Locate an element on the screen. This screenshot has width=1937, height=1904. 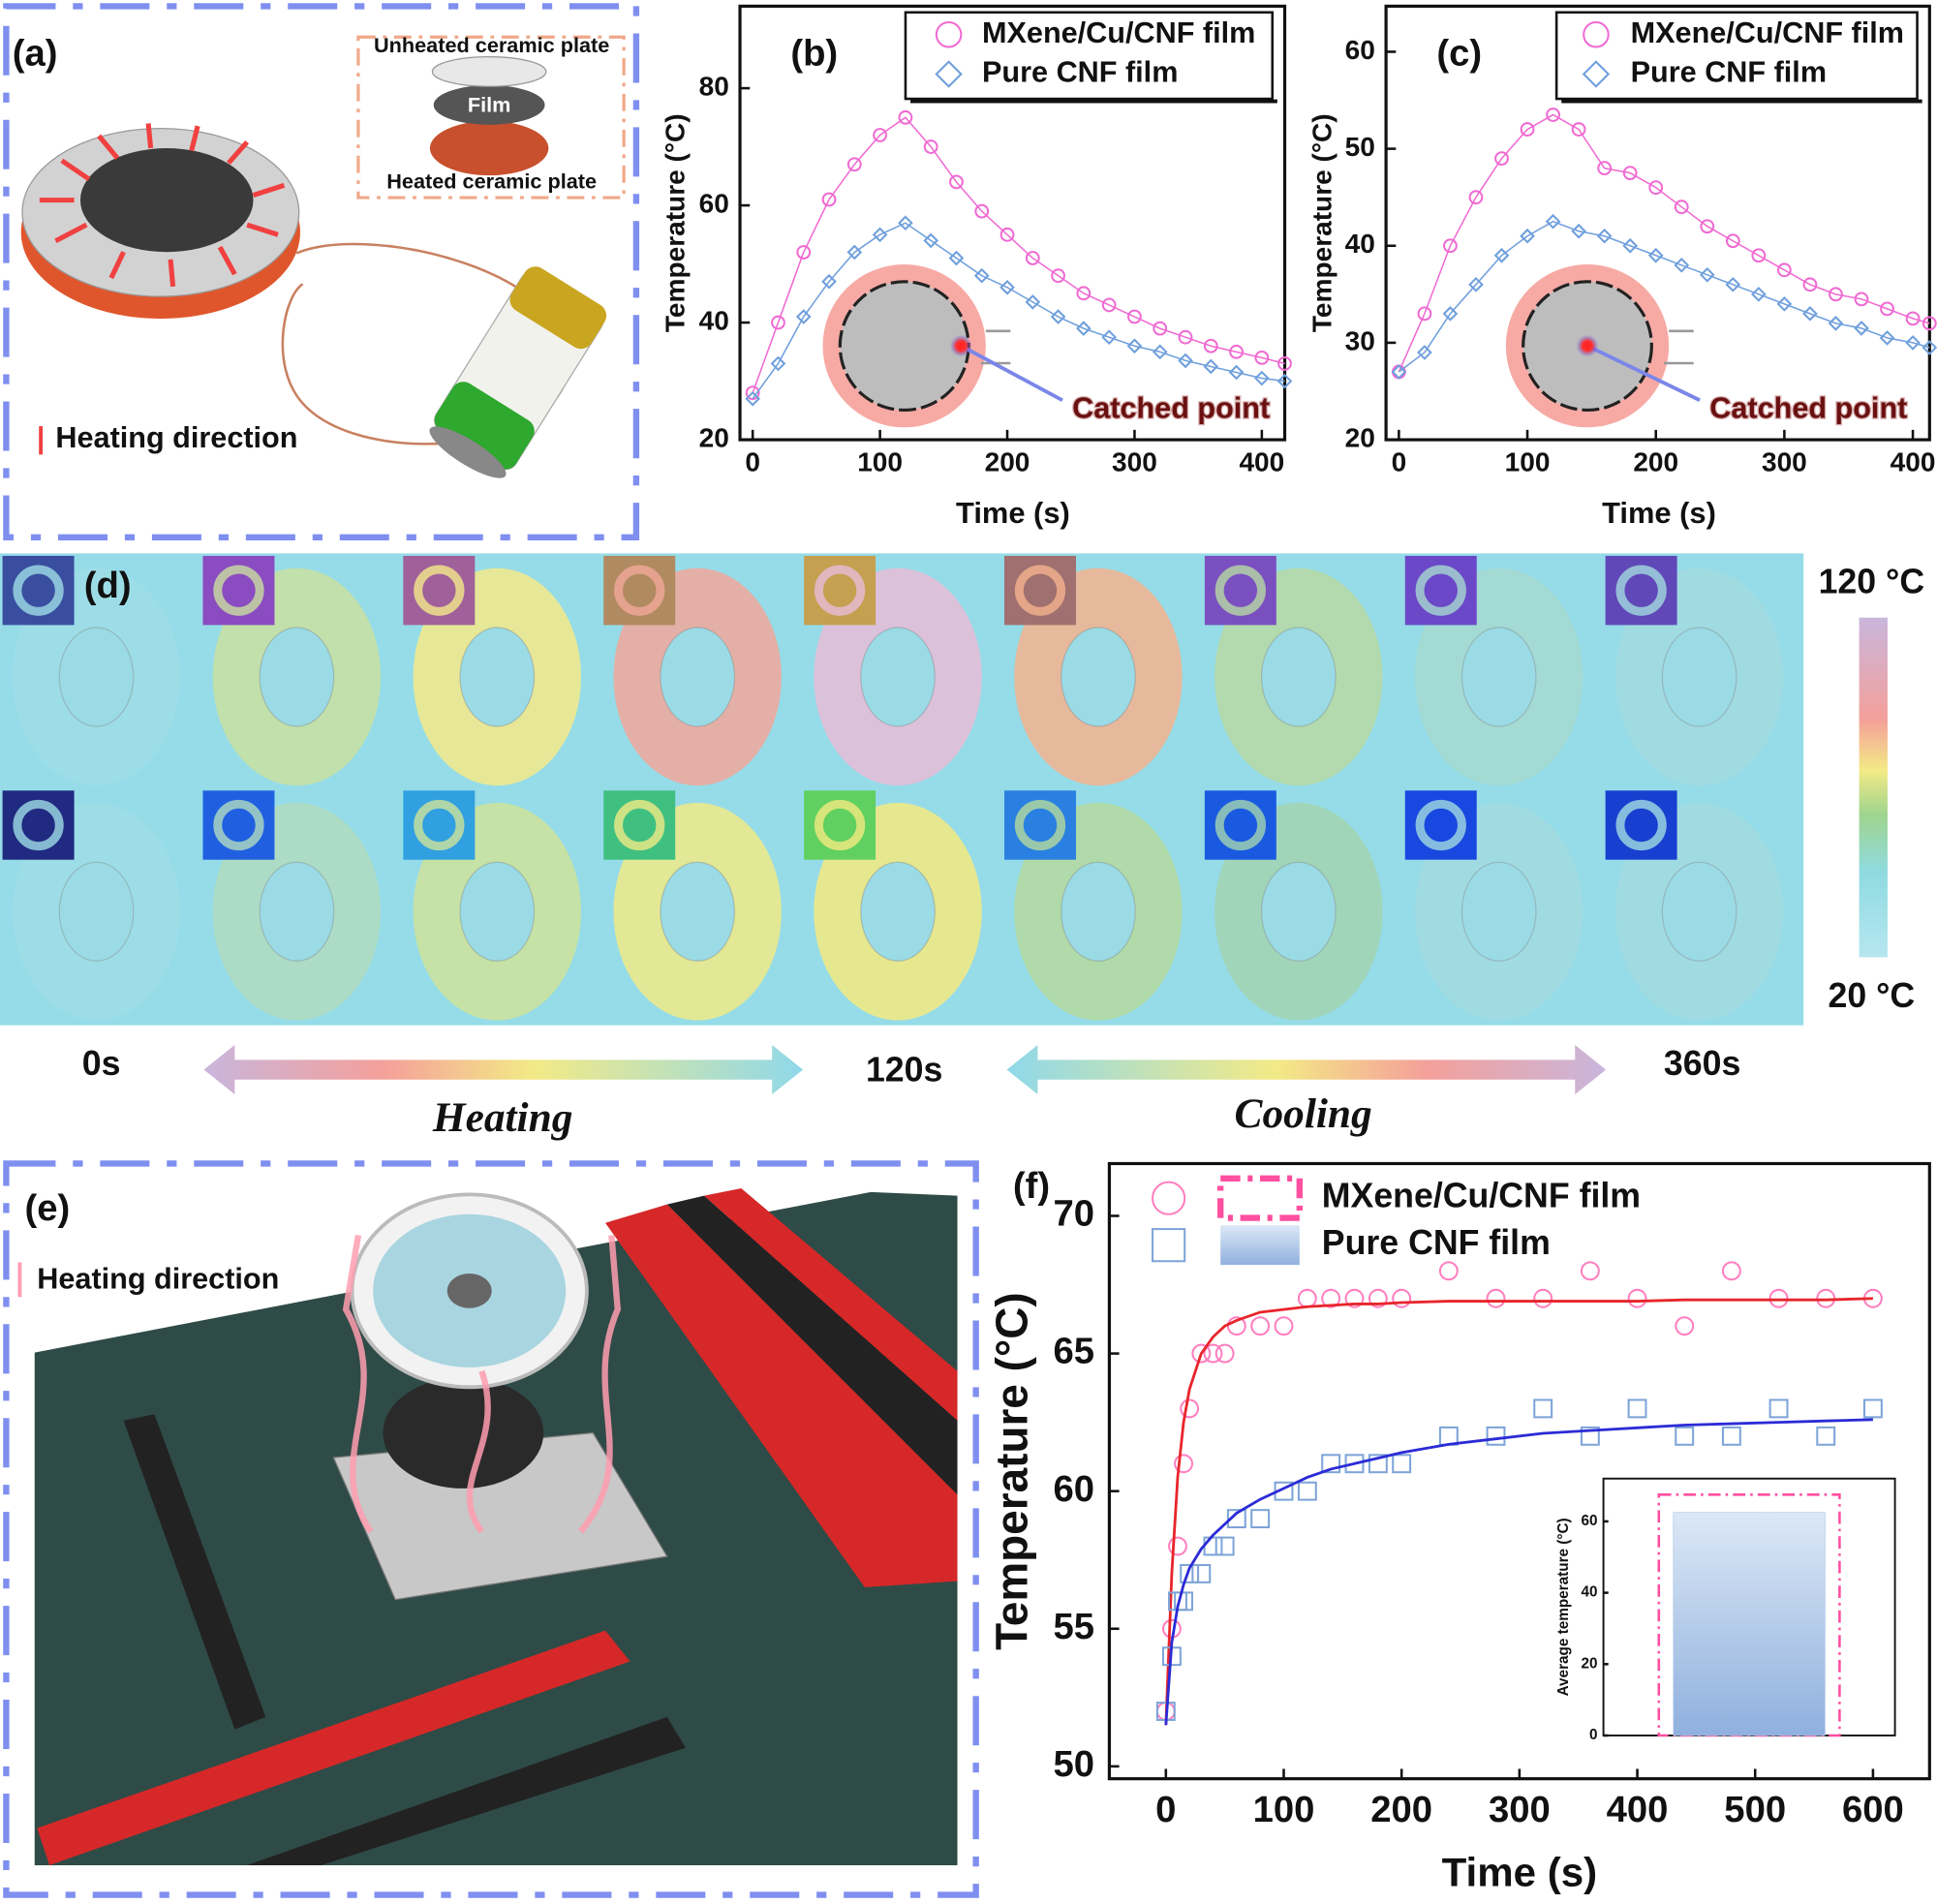
heat-flow is located at coordinates (482, 1384).